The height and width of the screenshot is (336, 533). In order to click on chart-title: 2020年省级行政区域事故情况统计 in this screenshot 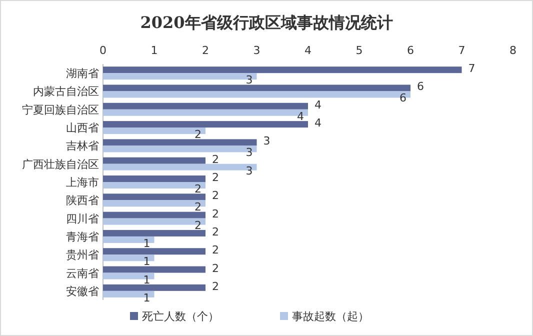, I will do `click(266, 22)`.